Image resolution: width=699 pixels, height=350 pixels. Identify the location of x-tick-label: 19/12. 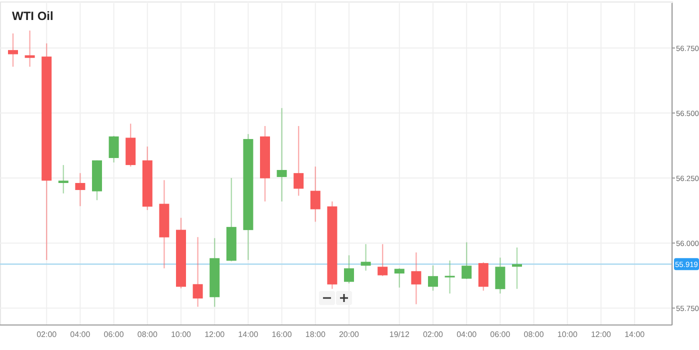
(399, 334).